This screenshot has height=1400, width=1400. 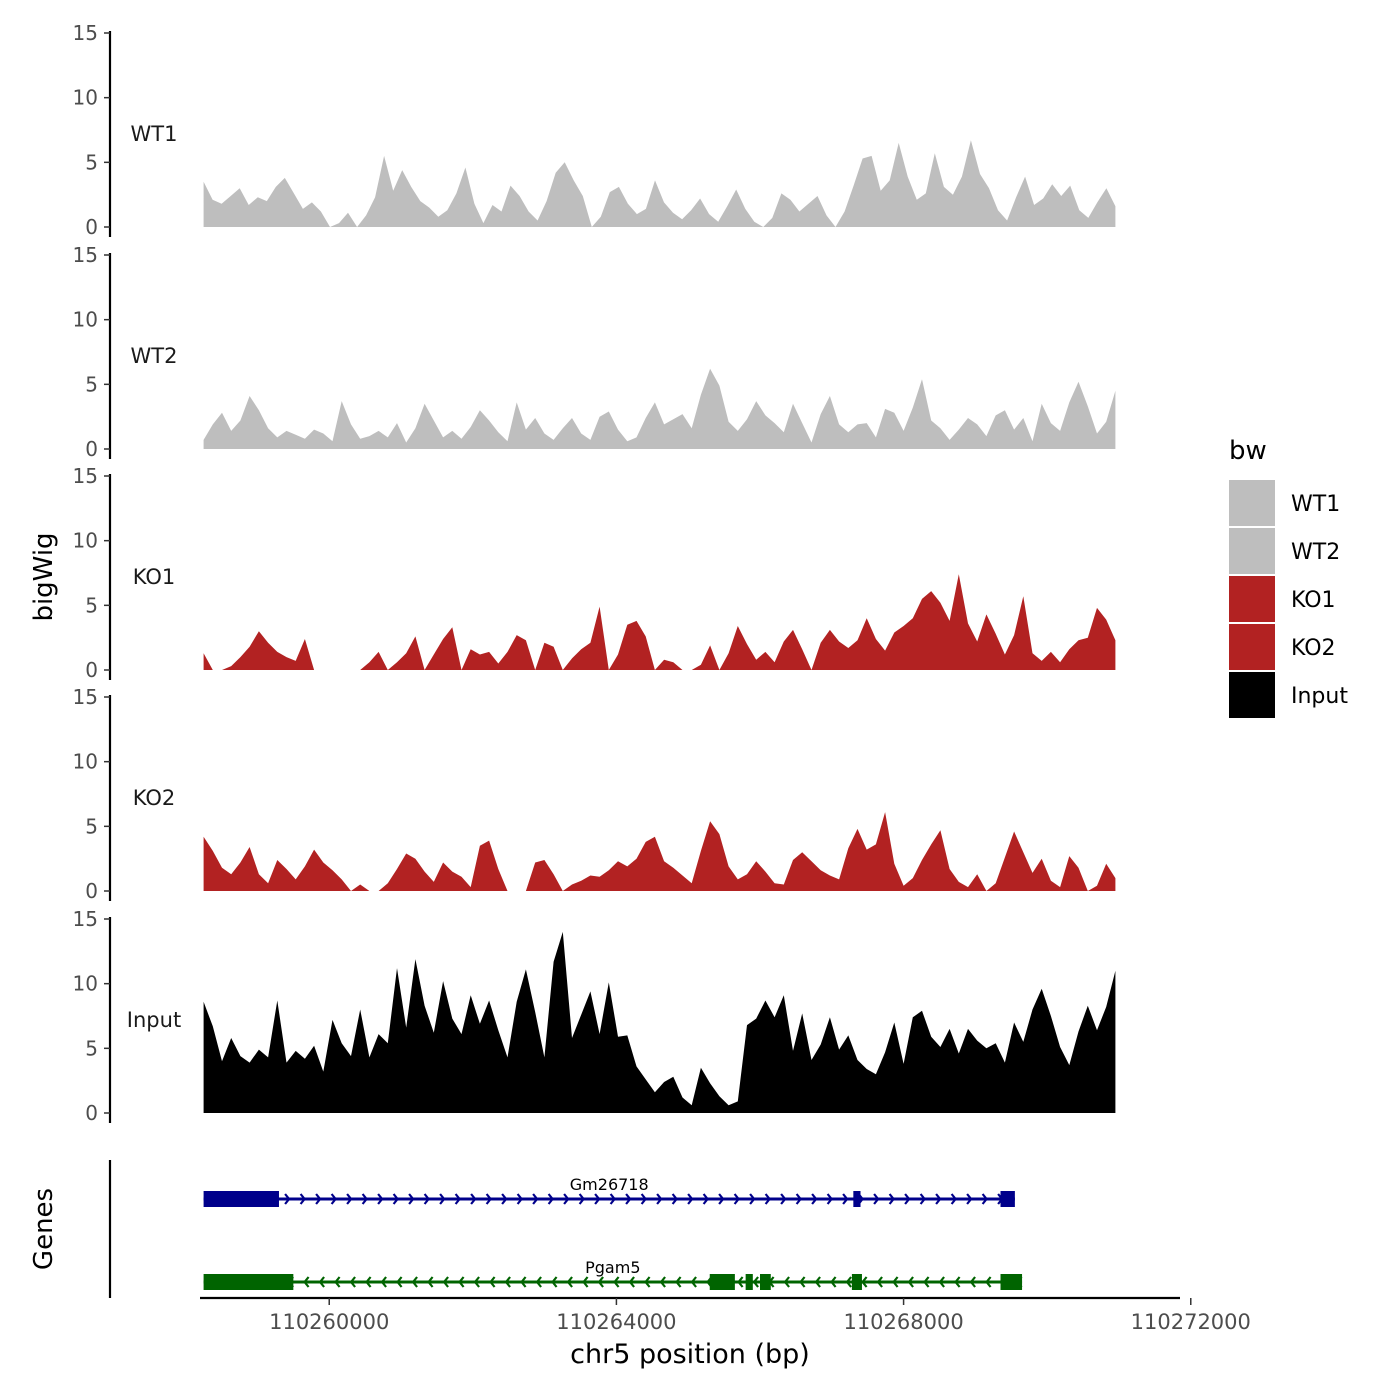 I want to click on gene-label: Gm26718, so click(x=609, y=1184).